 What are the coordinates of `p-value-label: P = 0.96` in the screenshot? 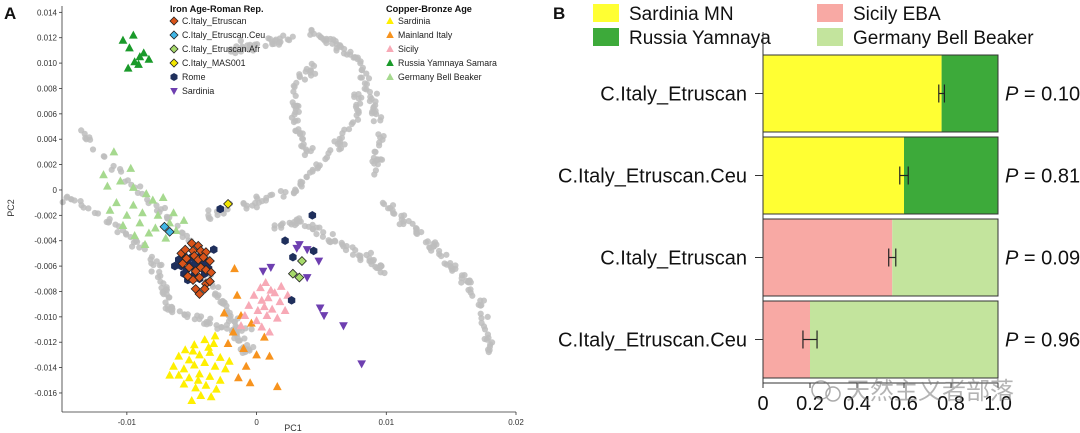 It's located at (1042, 341).